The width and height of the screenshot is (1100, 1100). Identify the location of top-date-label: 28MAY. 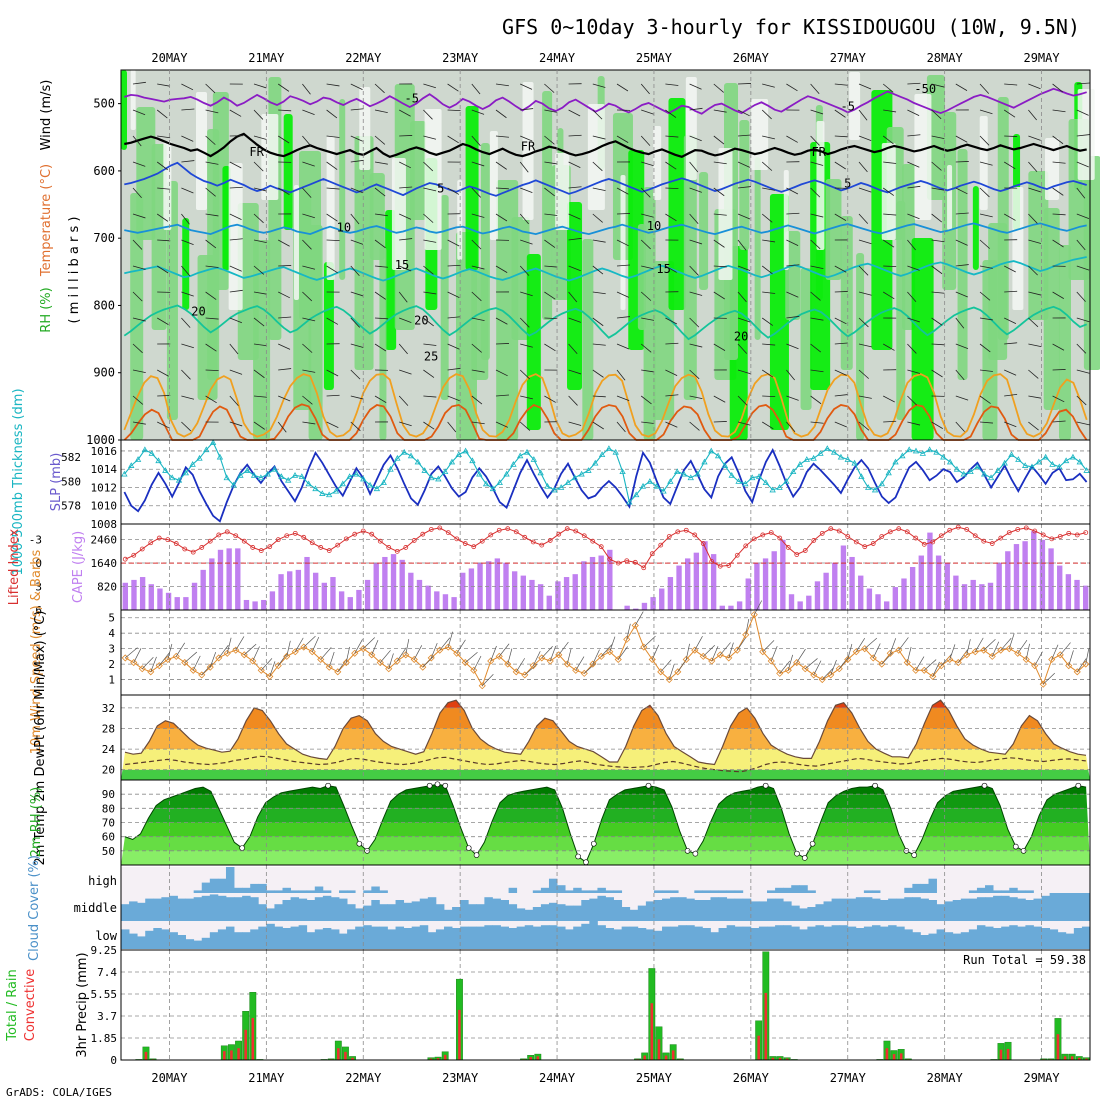
(945, 58).